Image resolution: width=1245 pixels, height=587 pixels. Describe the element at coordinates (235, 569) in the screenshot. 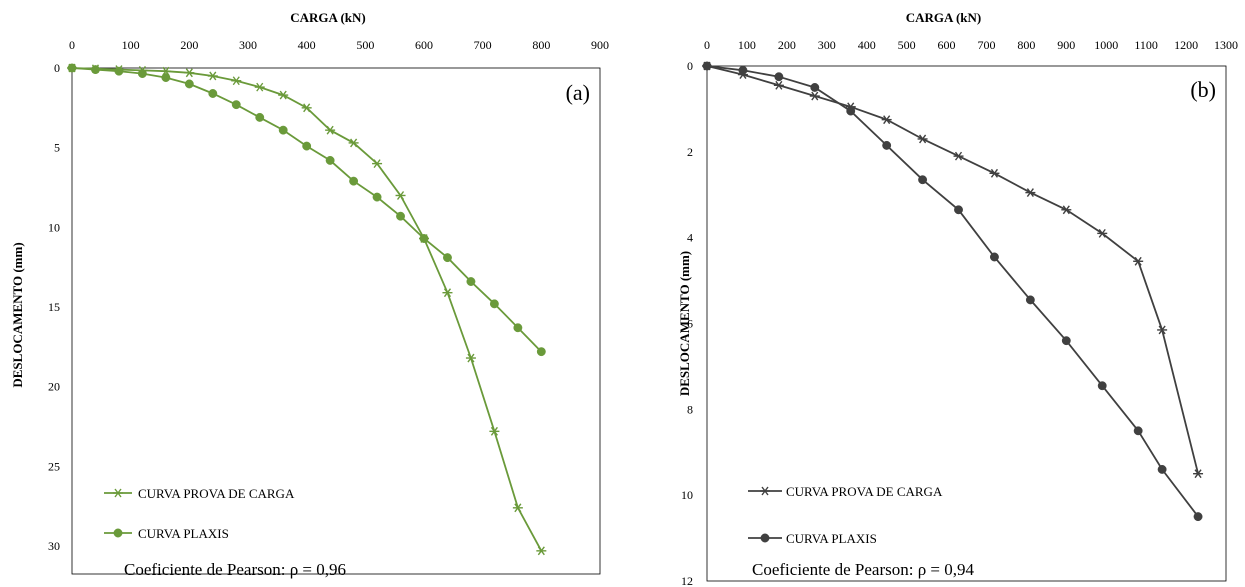

I see `pearson-annotation: Coeficiente de Pearson: ρ = 0,96` at that location.